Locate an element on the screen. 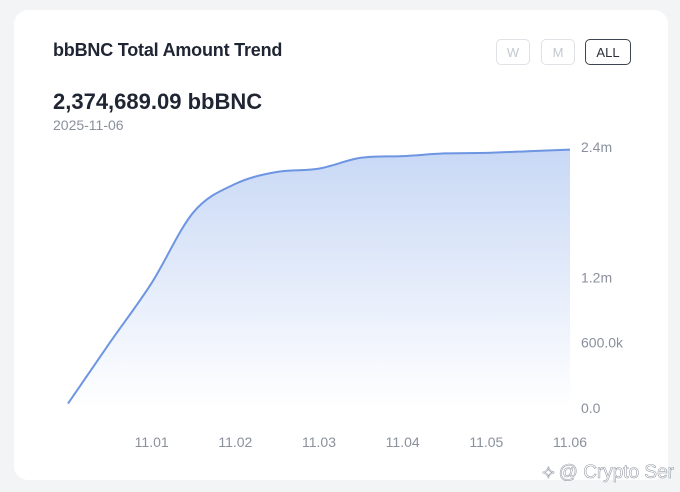 Image resolution: width=680 pixels, height=492 pixels. total-amount: 2,374,689.09 bbBNC is located at coordinates (158, 101).